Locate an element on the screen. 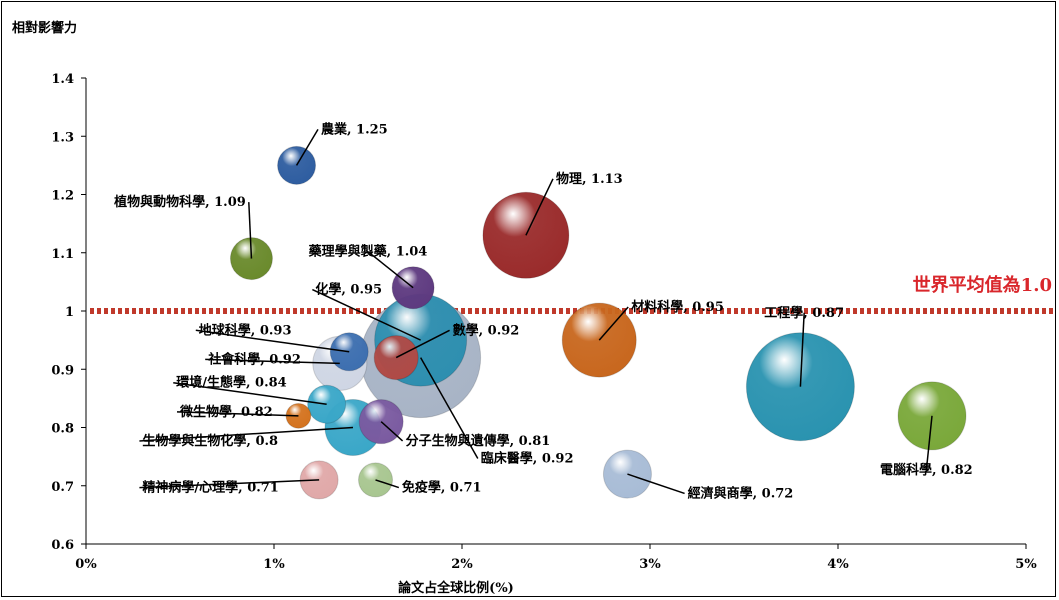  bubble-label: 臨床醫學, 0.92 is located at coordinates (527, 458).